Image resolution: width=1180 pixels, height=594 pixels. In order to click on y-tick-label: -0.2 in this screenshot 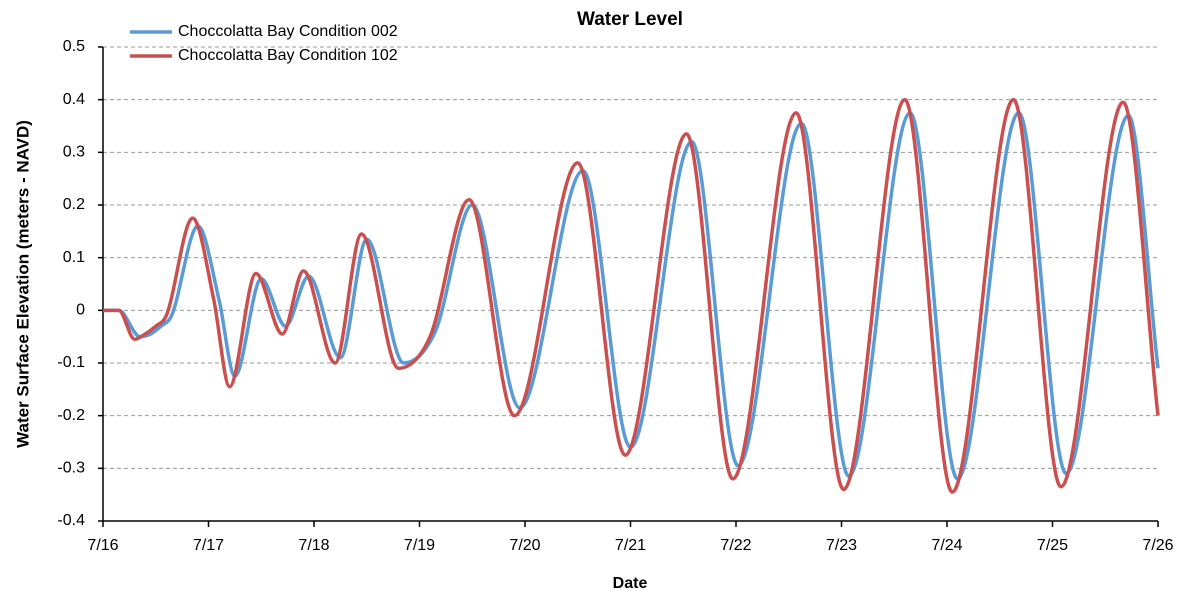, I will do `click(71, 415)`.